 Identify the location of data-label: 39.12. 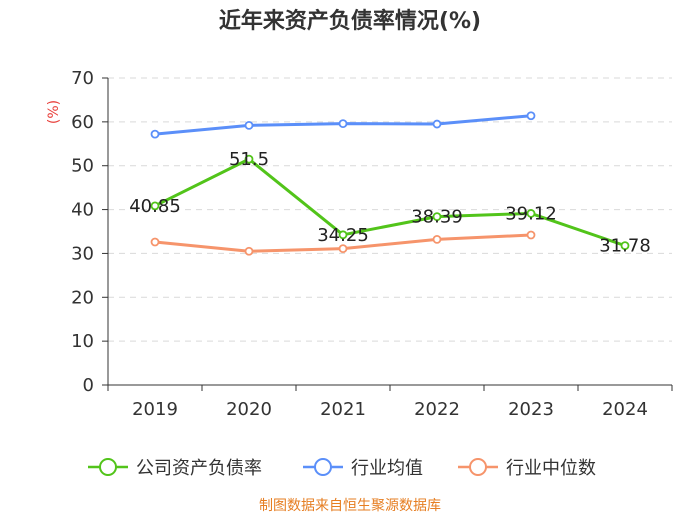
(531, 213).